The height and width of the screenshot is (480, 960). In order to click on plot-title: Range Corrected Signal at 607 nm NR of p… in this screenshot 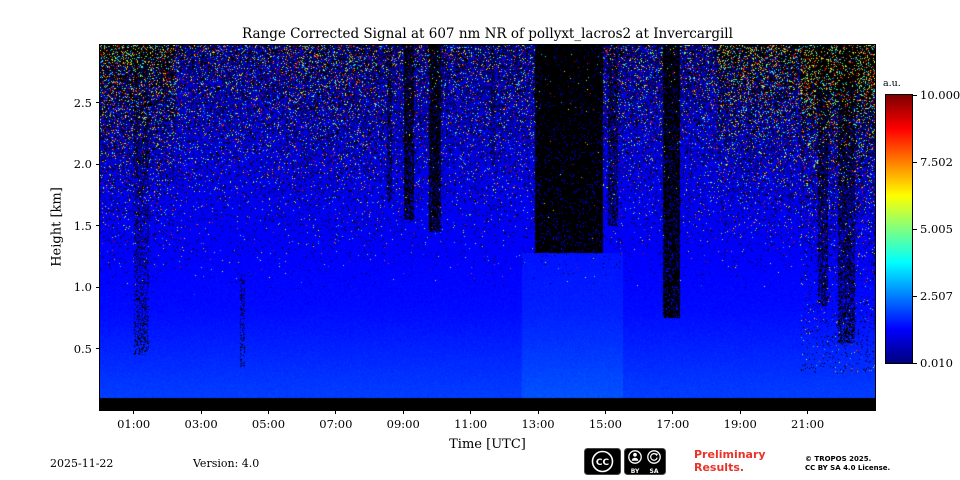, I will do `click(487, 34)`.